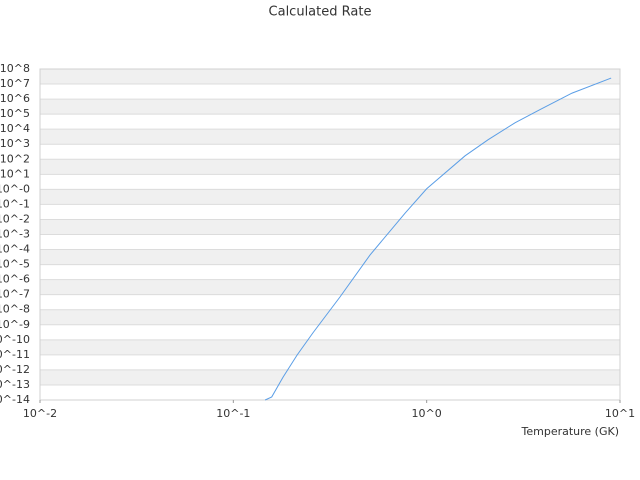 This screenshot has height=480, width=640. What do you see at coordinates (15, 324) in the screenshot?
I see `y-tick-label: 10^-9` at bounding box center [15, 324].